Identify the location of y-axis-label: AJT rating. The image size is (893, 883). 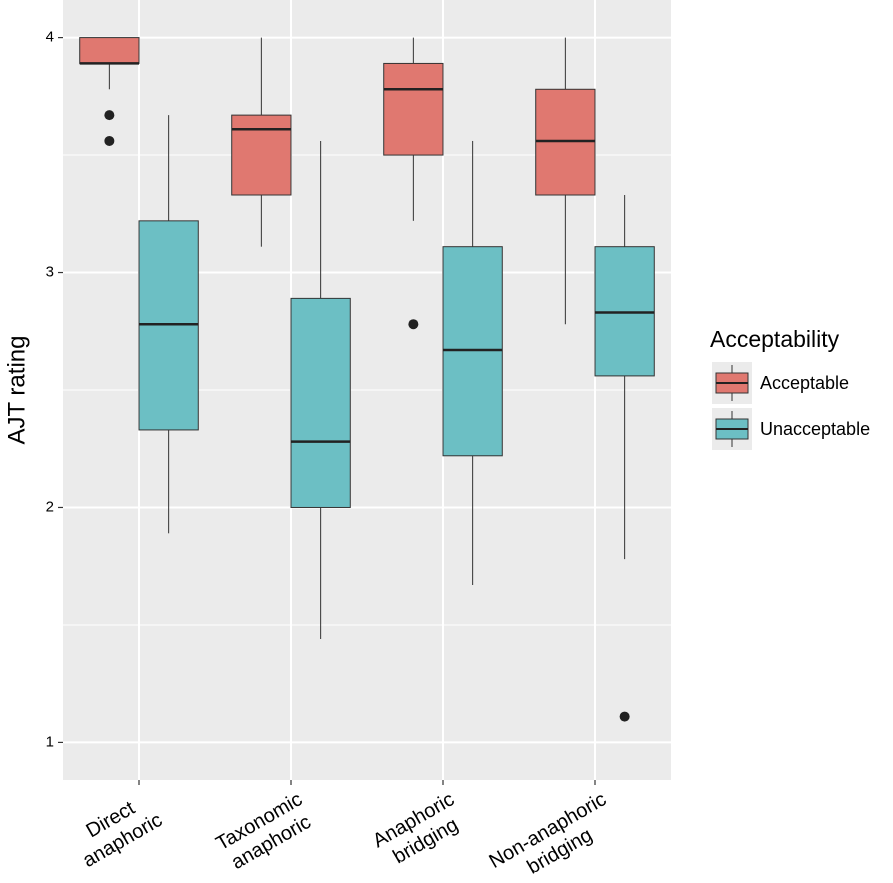
(16, 390).